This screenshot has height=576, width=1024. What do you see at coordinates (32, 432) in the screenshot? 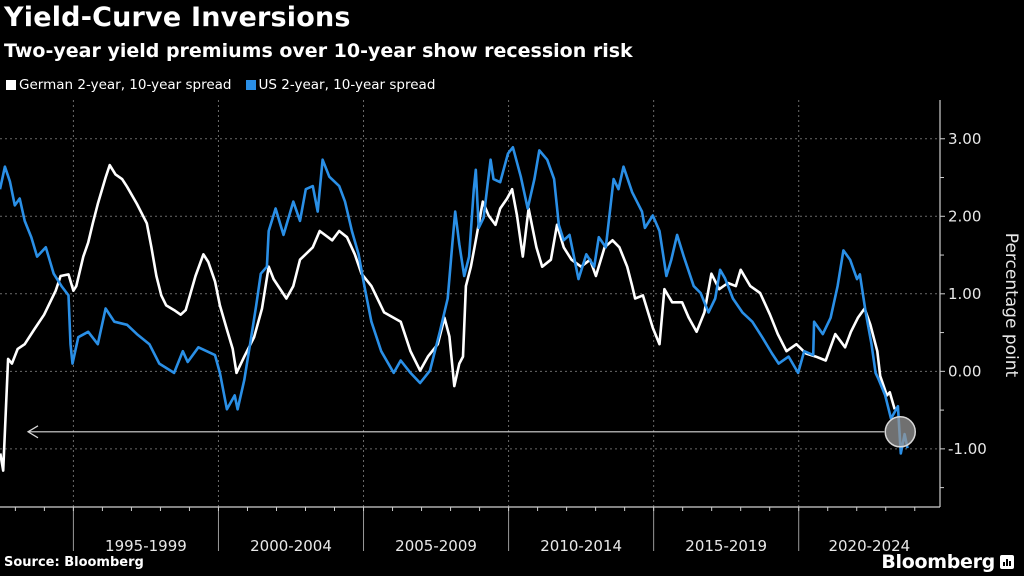
I see `arrow-left-icon` at bounding box center [32, 432].